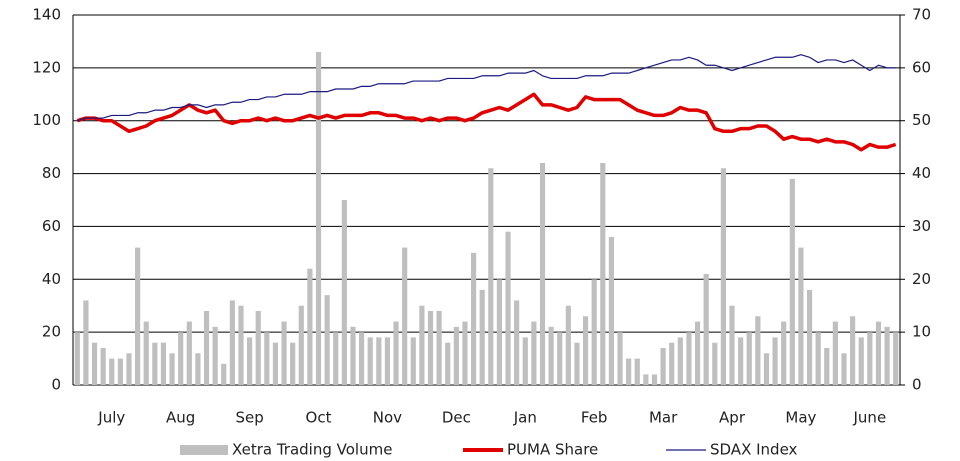 The height and width of the screenshot is (461, 960). I want to click on x-tick-label: Oct, so click(319, 418).